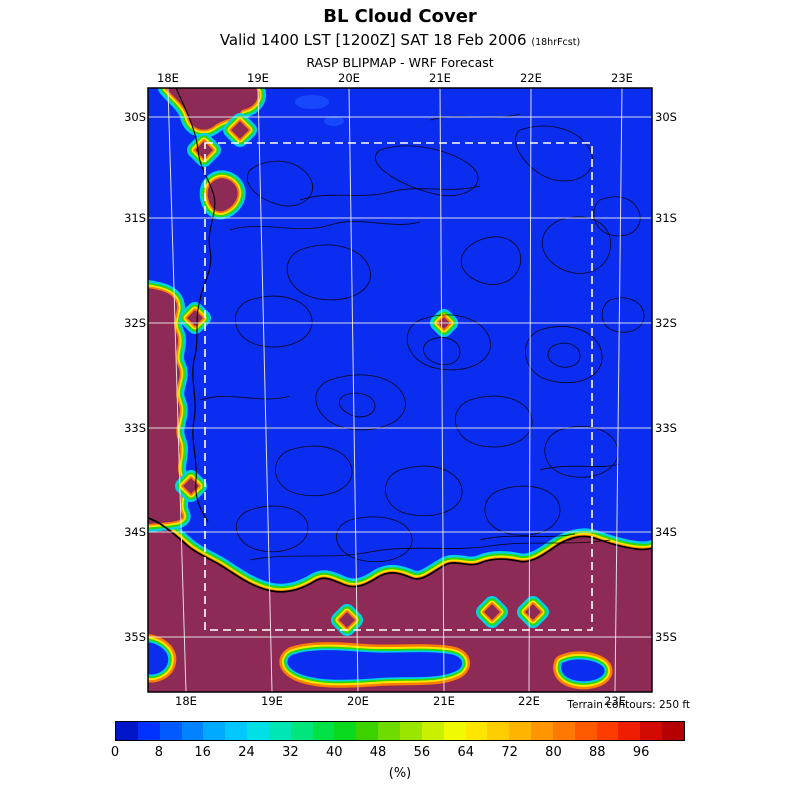 Image resolution: width=800 pixels, height=800 pixels. What do you see at coordinates (135, 117) in the screenshot?
I see `lat-label-left: 30S` at bounding box center [135, 117].